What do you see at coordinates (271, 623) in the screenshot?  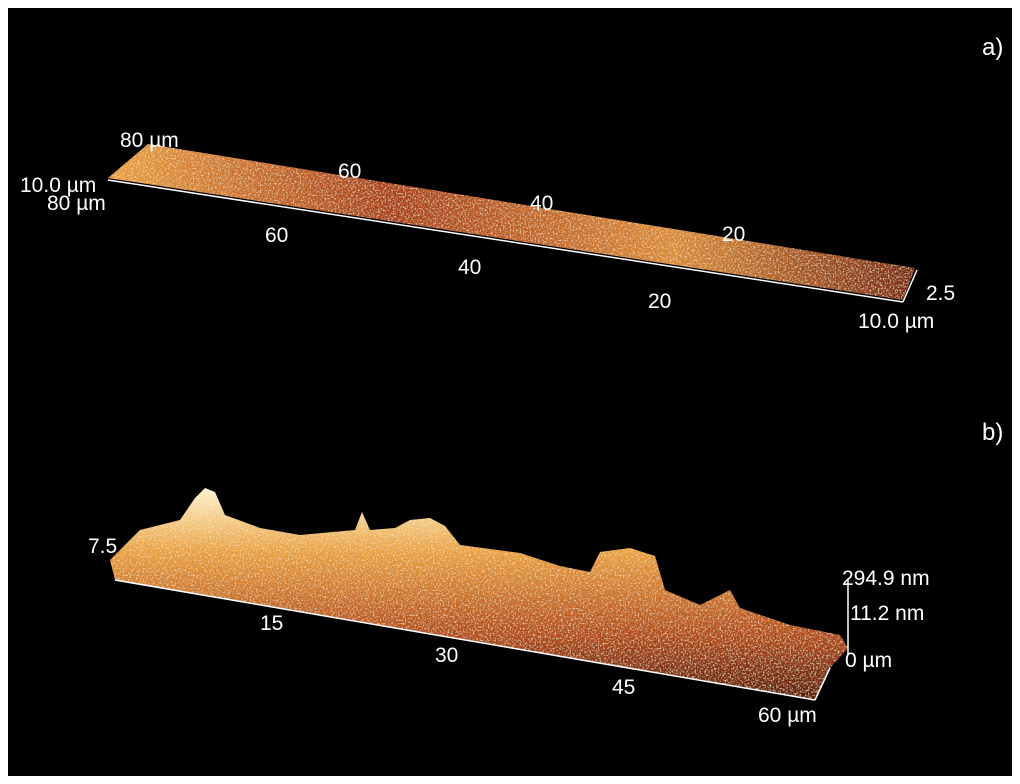 I see `axis-label: 15` at bounding box center [271, 623].